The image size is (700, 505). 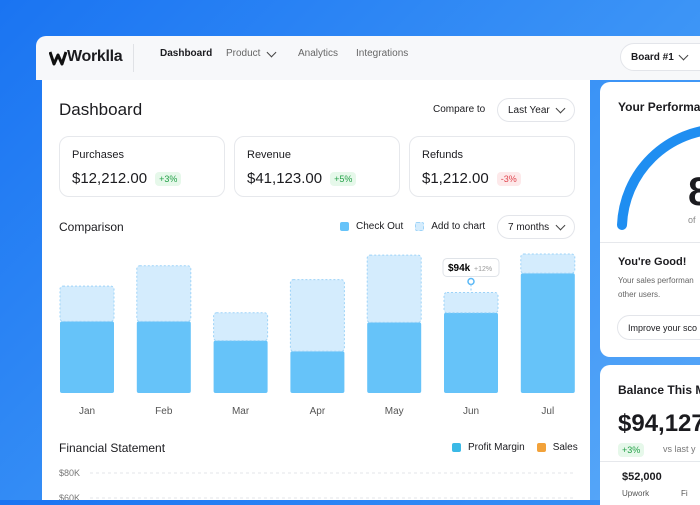 I want to click on legend: Check Out Add to chart, so click(x=412, y=226).